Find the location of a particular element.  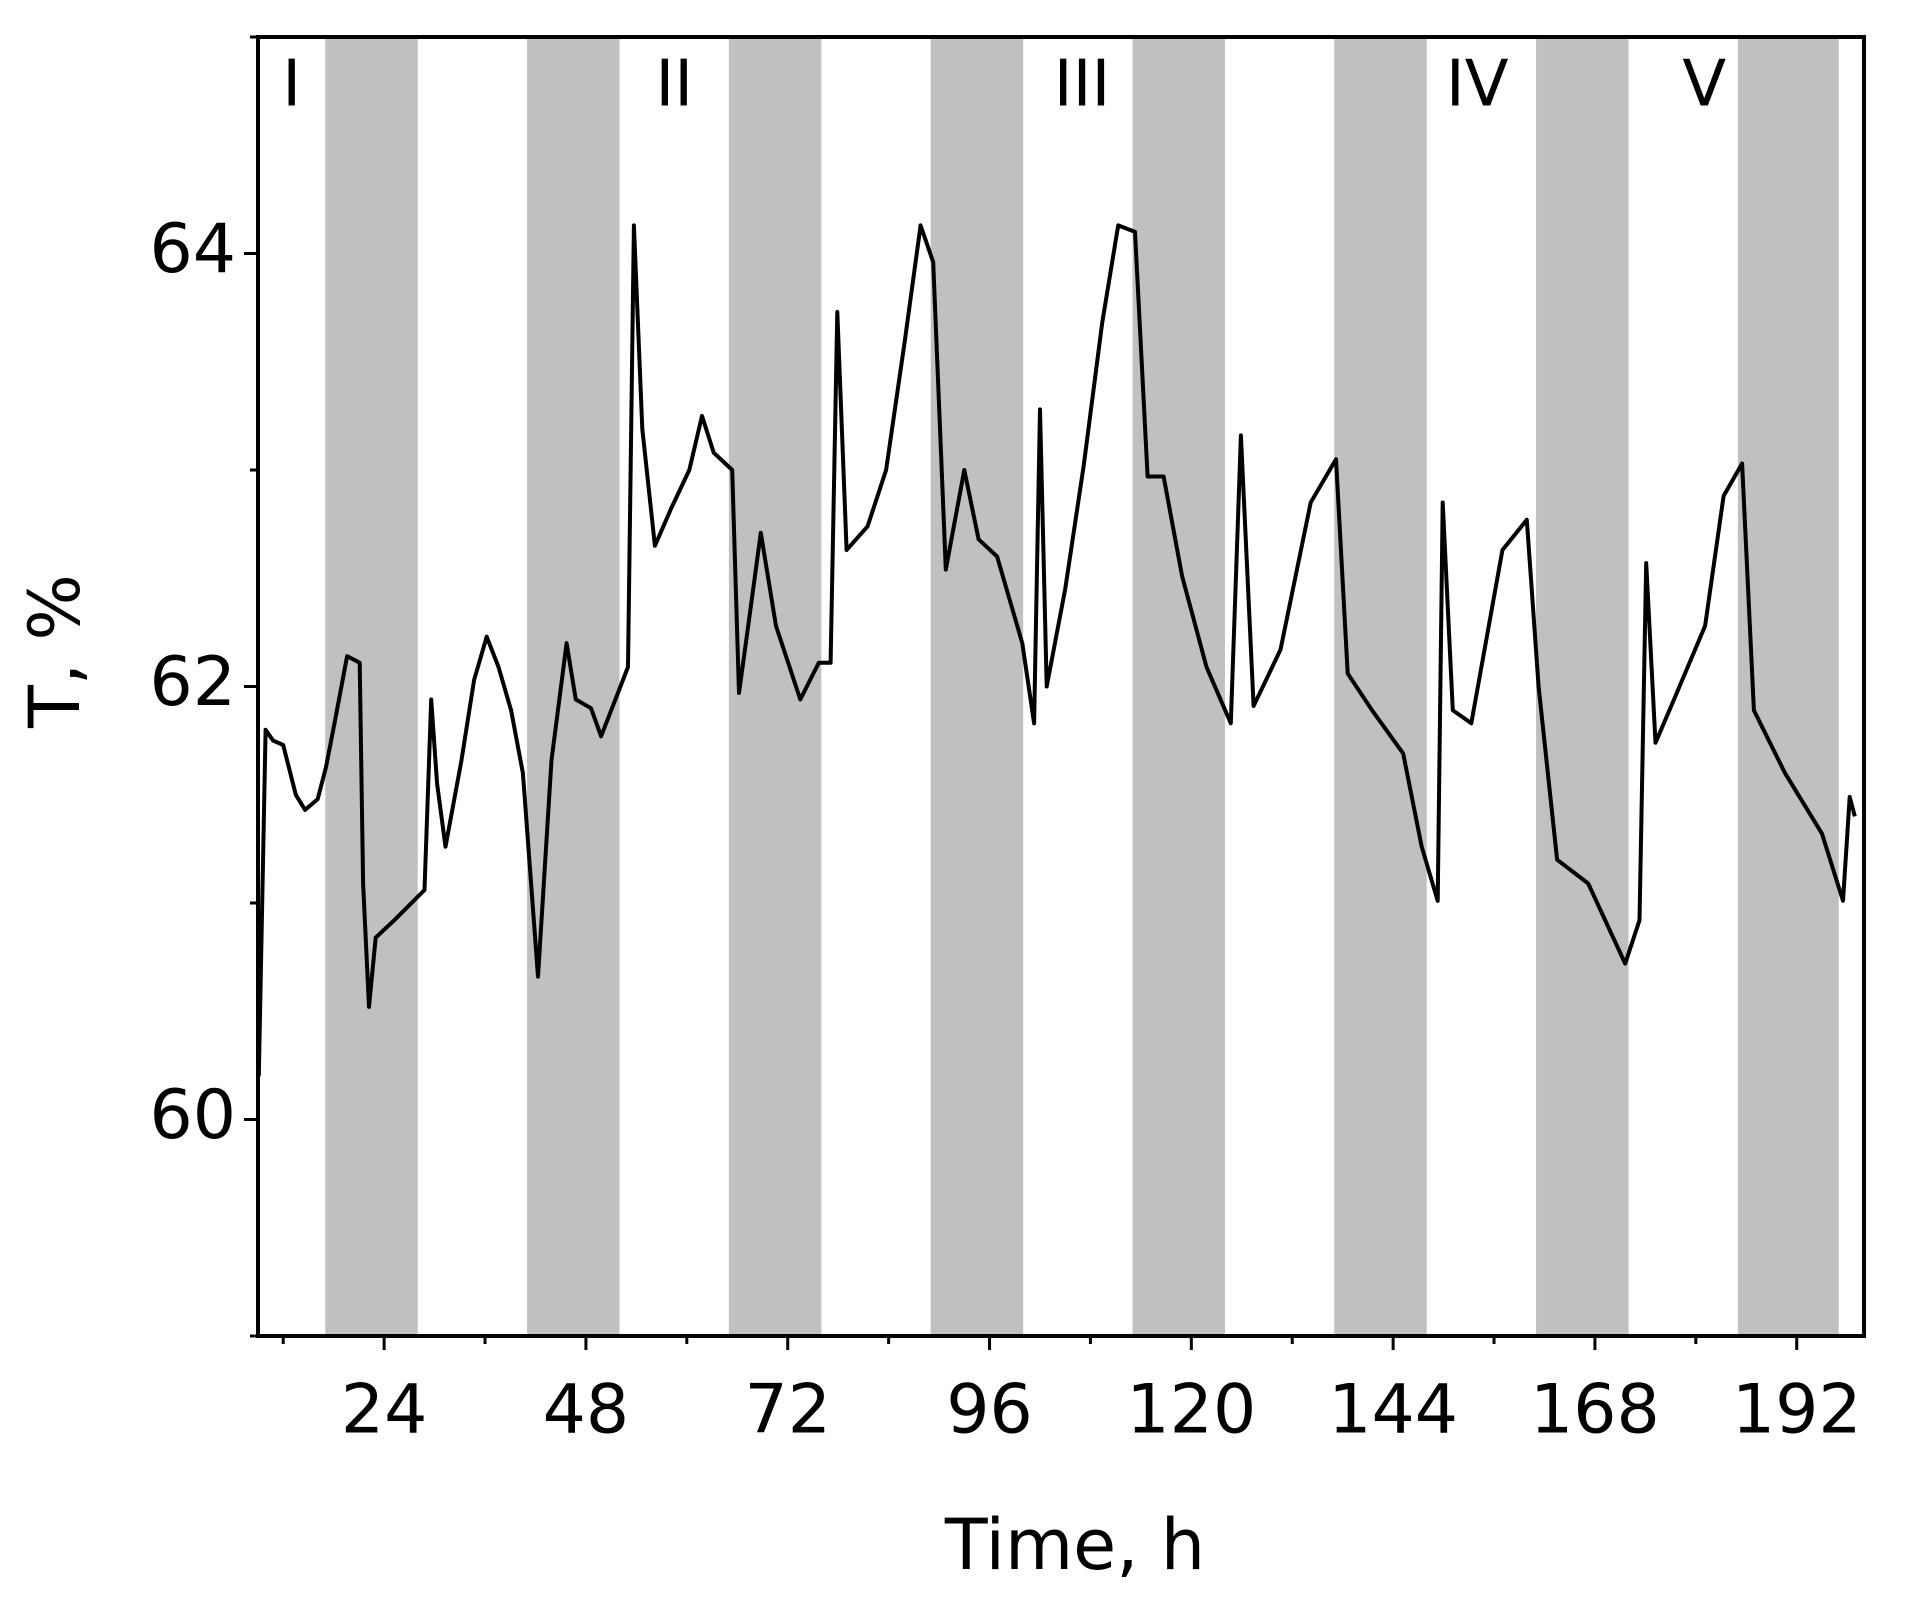

x-axis-title: Time, h is located at coordinates (1074, 1545).